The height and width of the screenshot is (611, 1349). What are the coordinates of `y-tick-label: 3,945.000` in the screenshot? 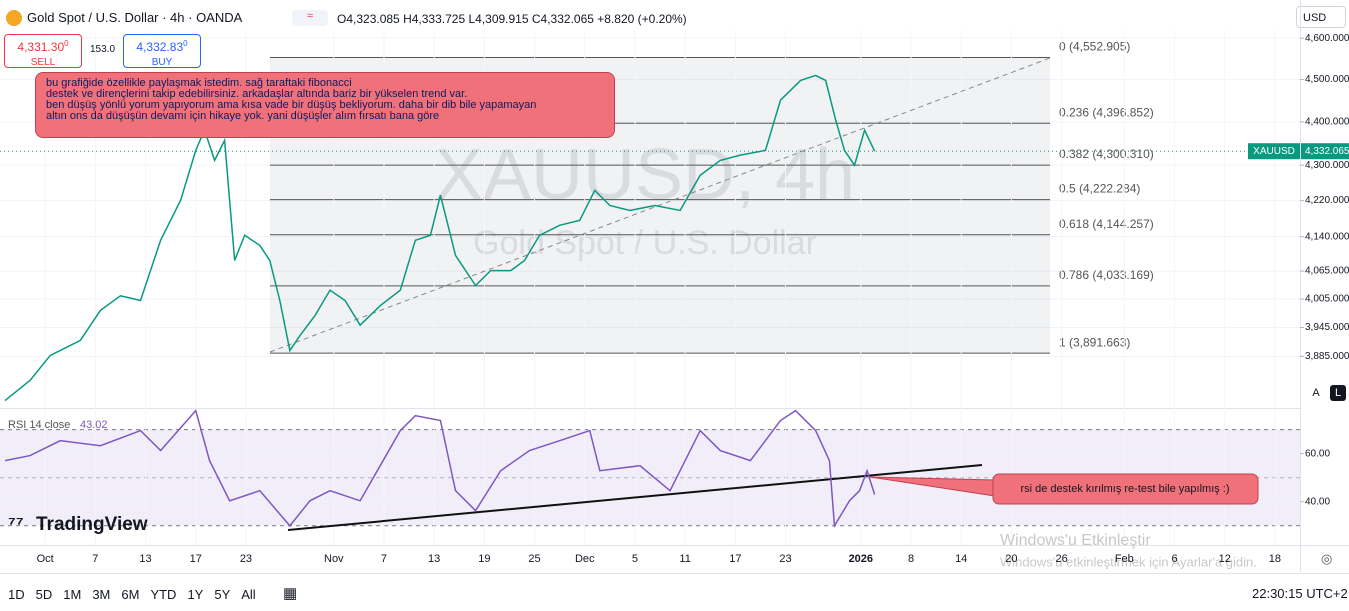 It's located at (1327, 327).